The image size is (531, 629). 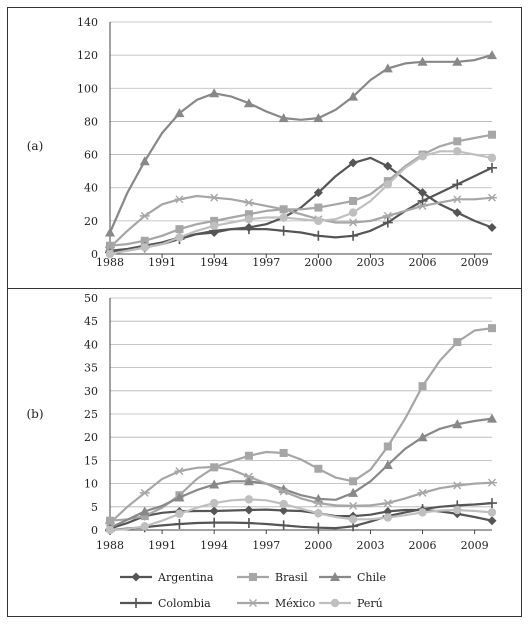 I want to click on legend-label: Perú, so click(x=370, y=603).